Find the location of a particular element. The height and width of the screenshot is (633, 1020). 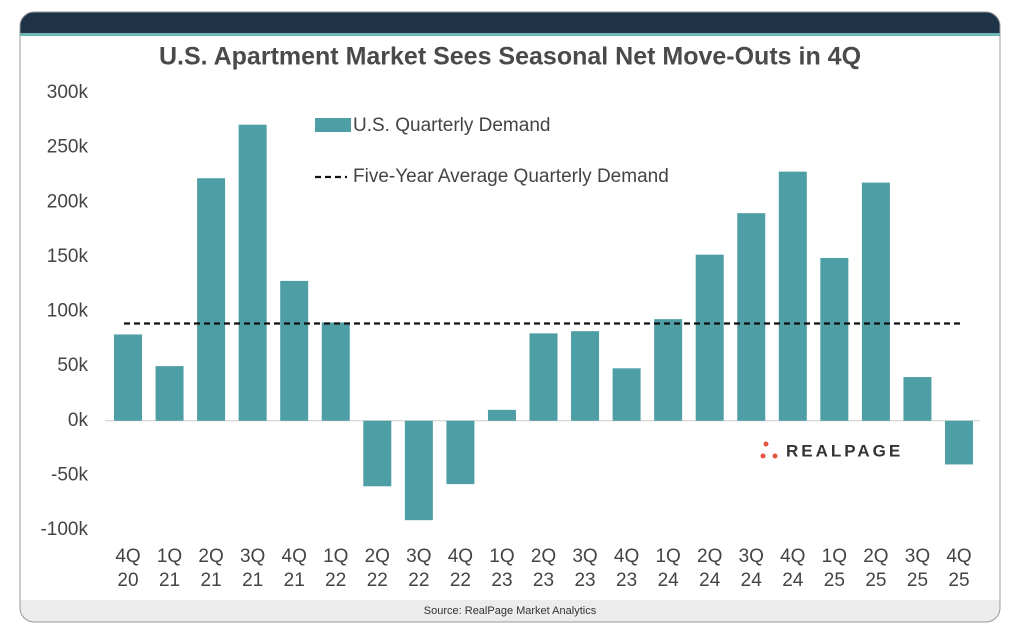

logo-text: REALPAGE is located at coordinates (844, 450).